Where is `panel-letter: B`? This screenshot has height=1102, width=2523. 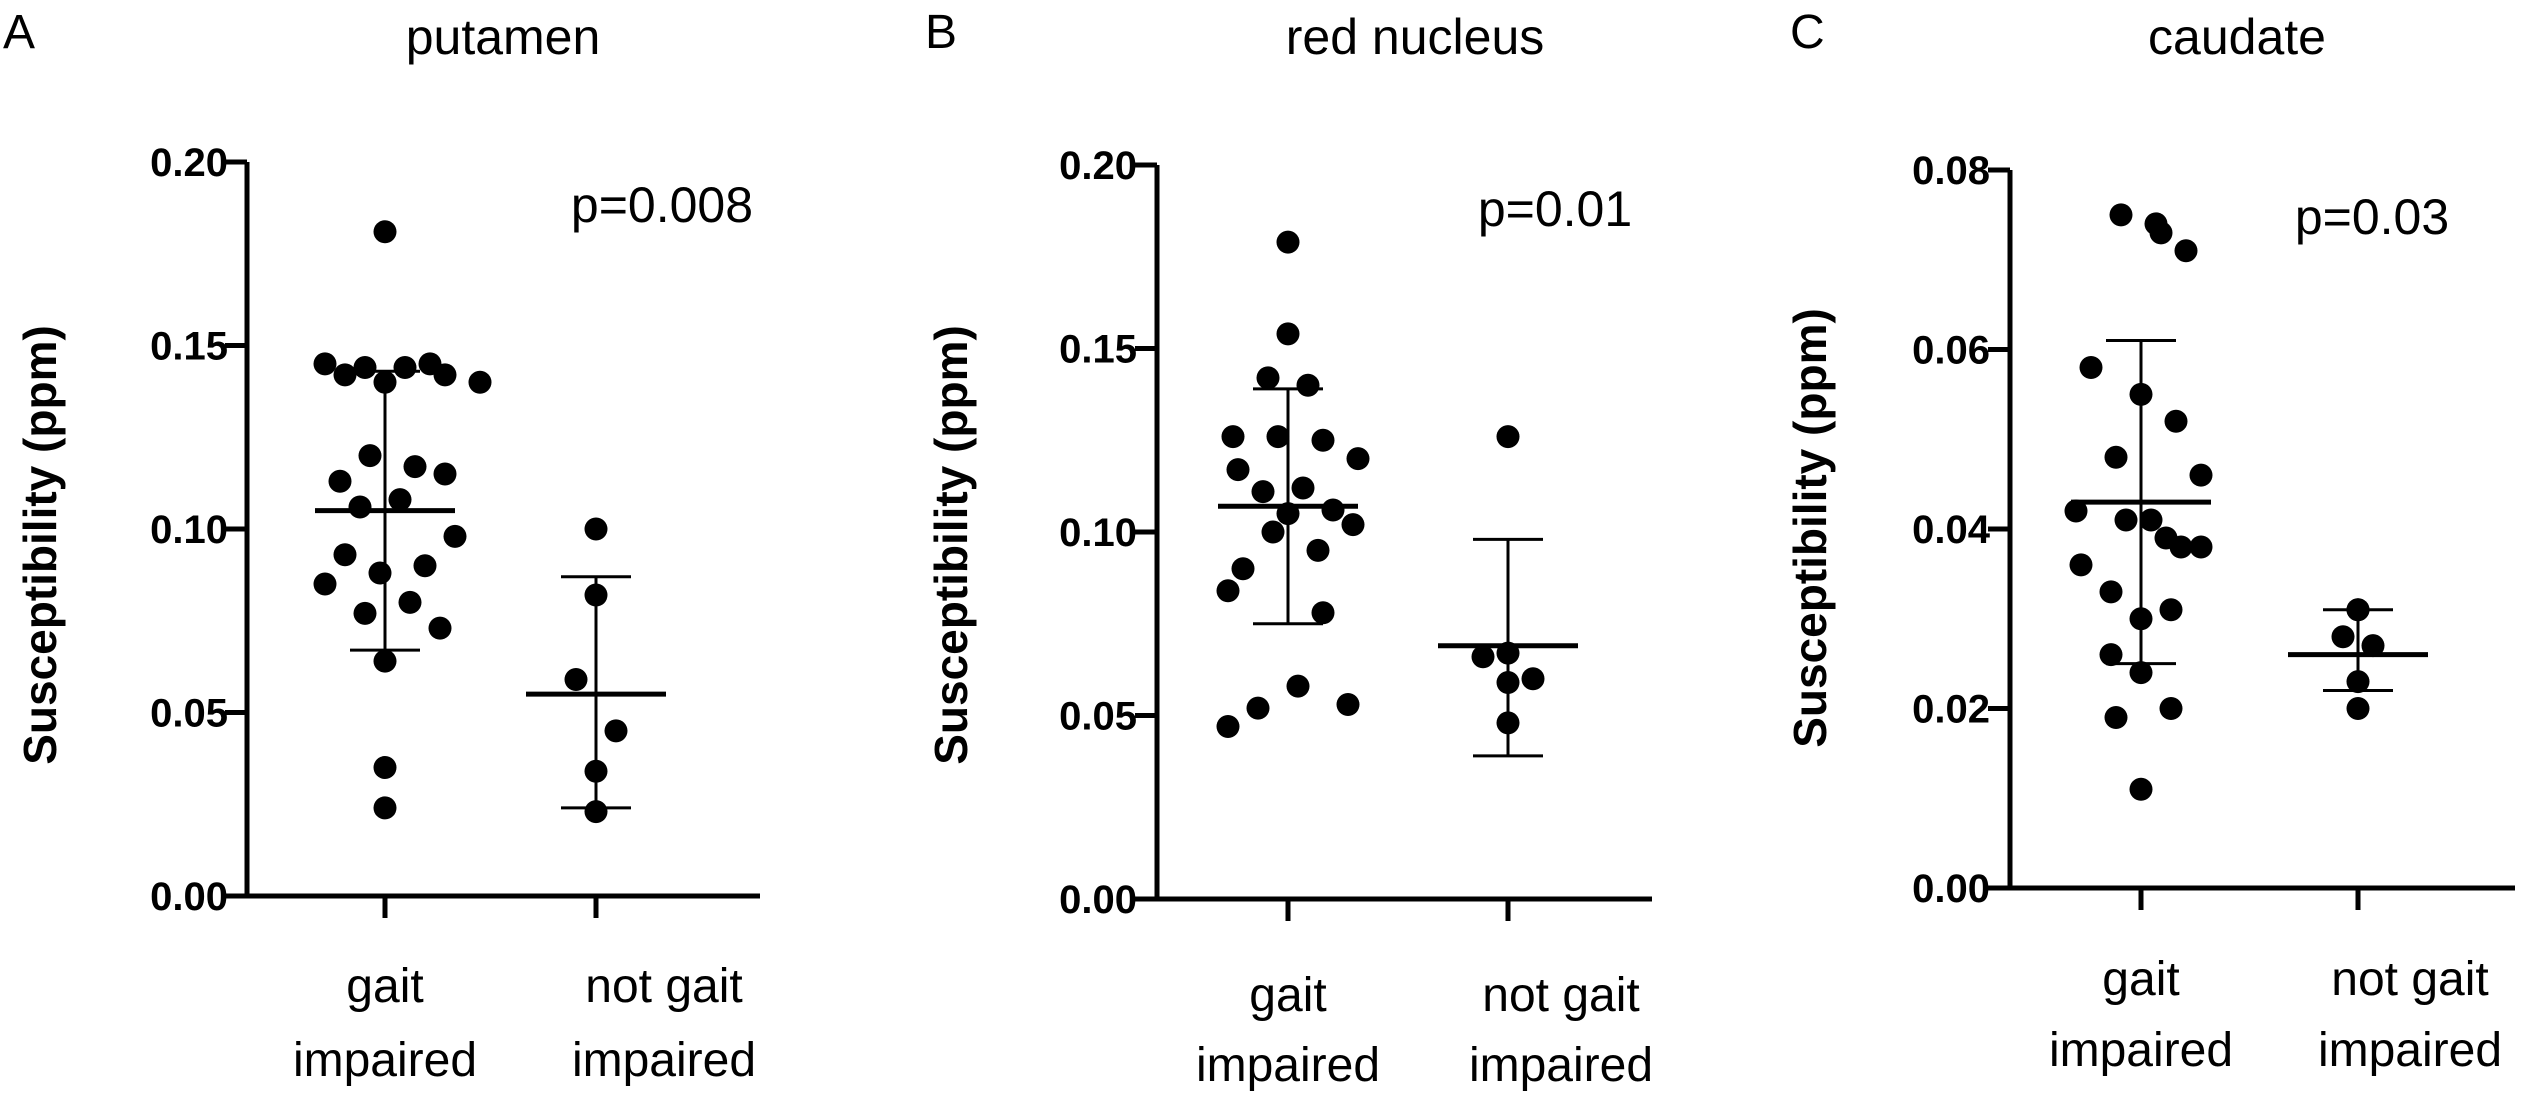 panel-letter: B is located at coordinates (941, 32).